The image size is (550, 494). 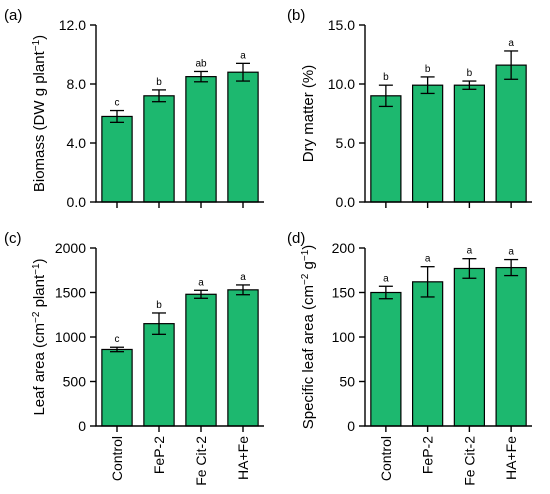 What do you see at coordinates (70, 337) in the screenshot?
I see `y-tick-label: 1000` at bounding box center [70, 337].